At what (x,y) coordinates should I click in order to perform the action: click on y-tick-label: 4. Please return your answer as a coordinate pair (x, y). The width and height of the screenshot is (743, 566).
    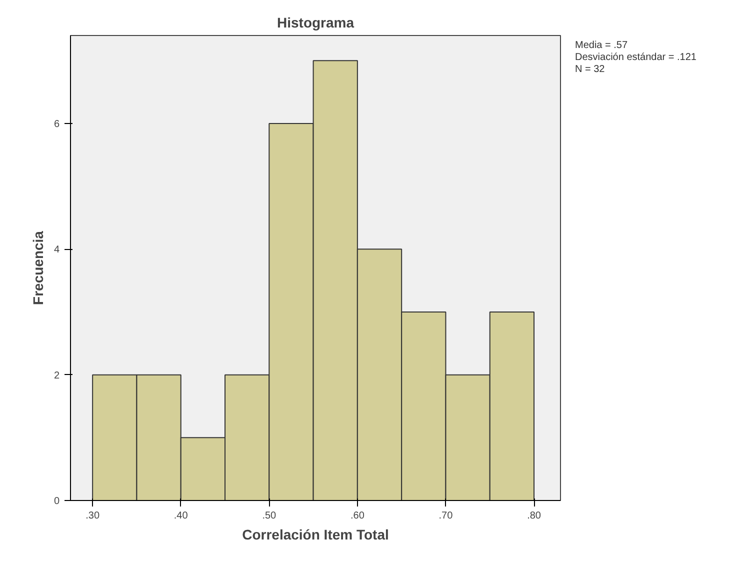
    Looking at the image, I should click on (57, 250).